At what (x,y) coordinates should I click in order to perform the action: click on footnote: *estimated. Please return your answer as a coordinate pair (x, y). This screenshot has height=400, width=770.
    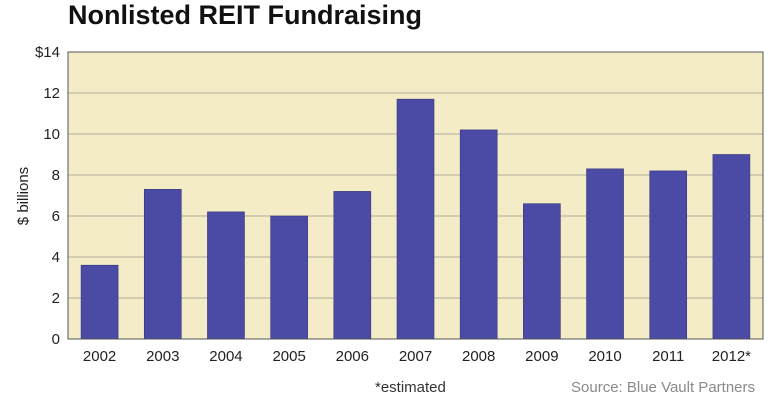
    Looking at the image, I should click on (410, 387).